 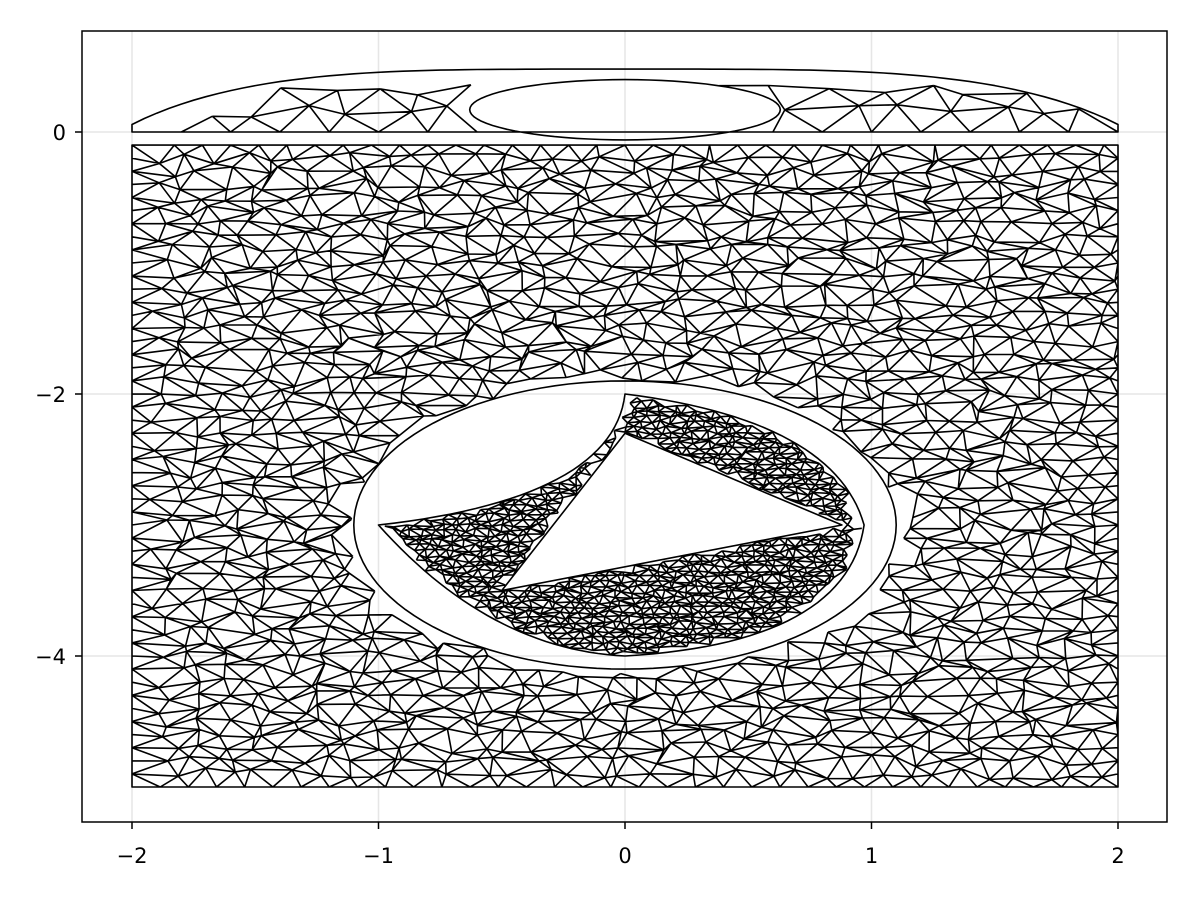 What do you see at coordinates (59, 133) in the screenshot?
I see `y-tick-label: 0` at bounding box center [59, 133].